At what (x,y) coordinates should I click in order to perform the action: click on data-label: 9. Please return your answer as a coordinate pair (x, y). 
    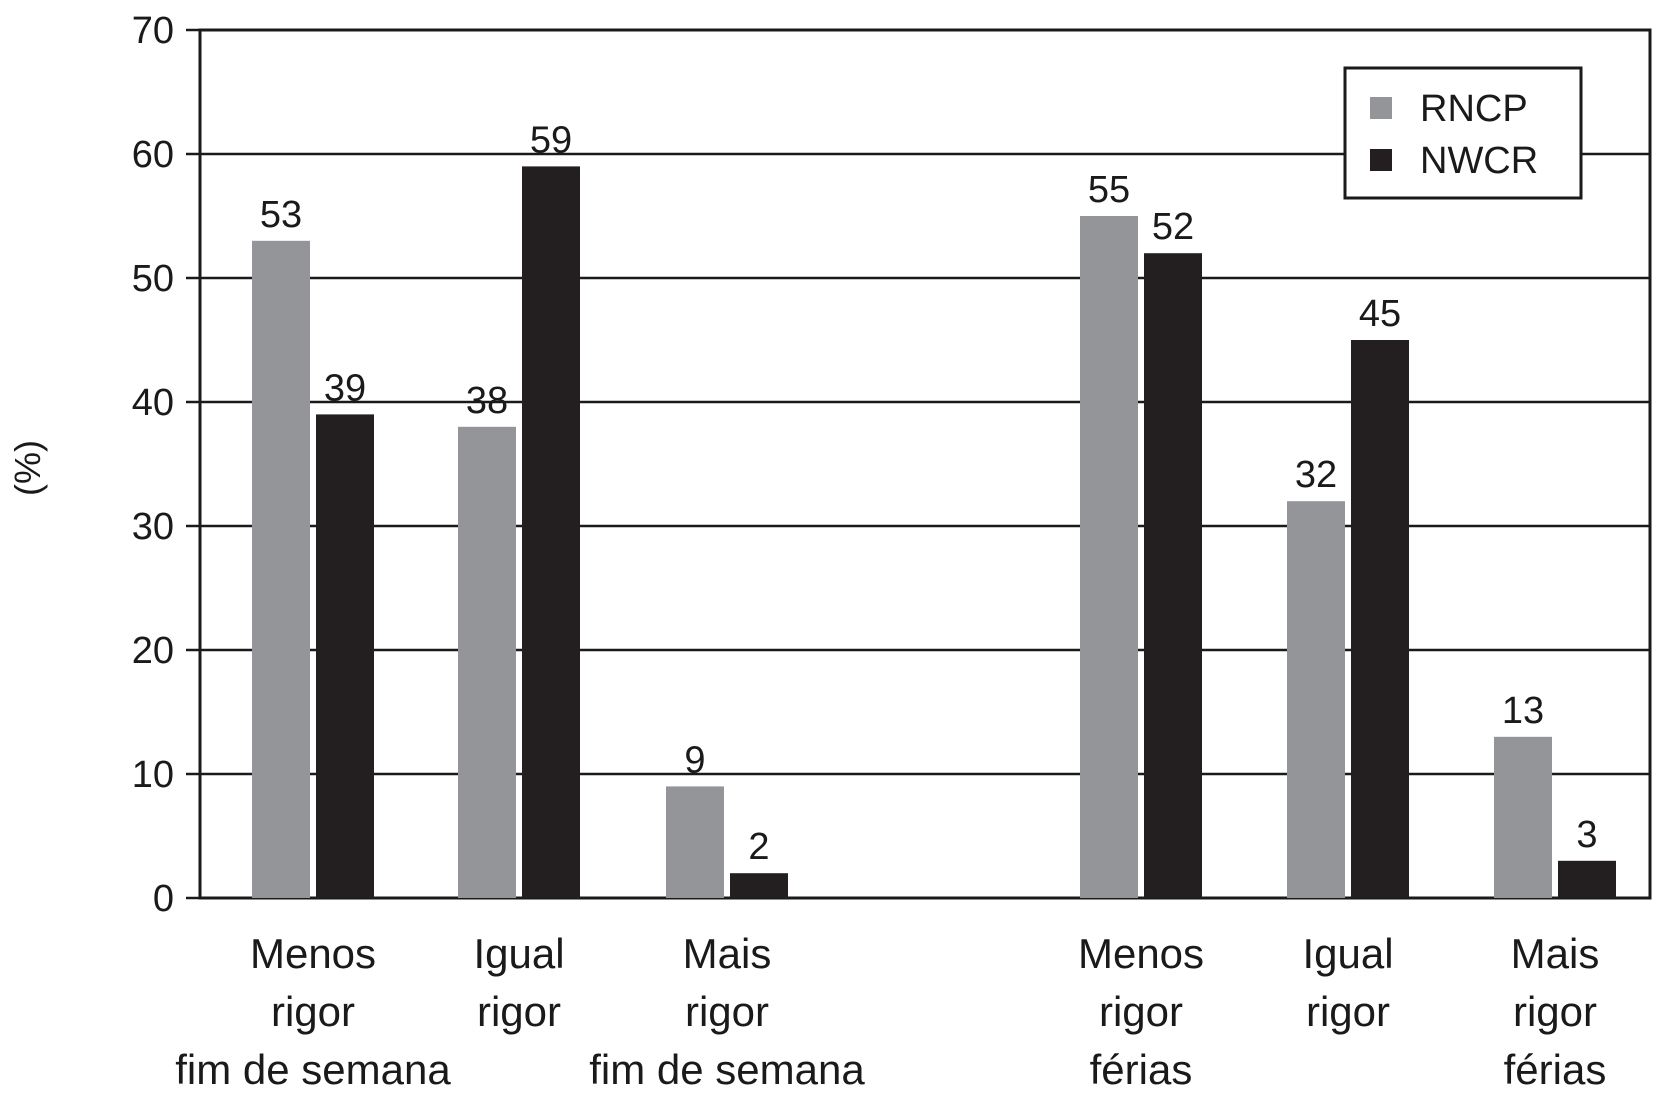
    Looking at the image, I should click on (694, 760).